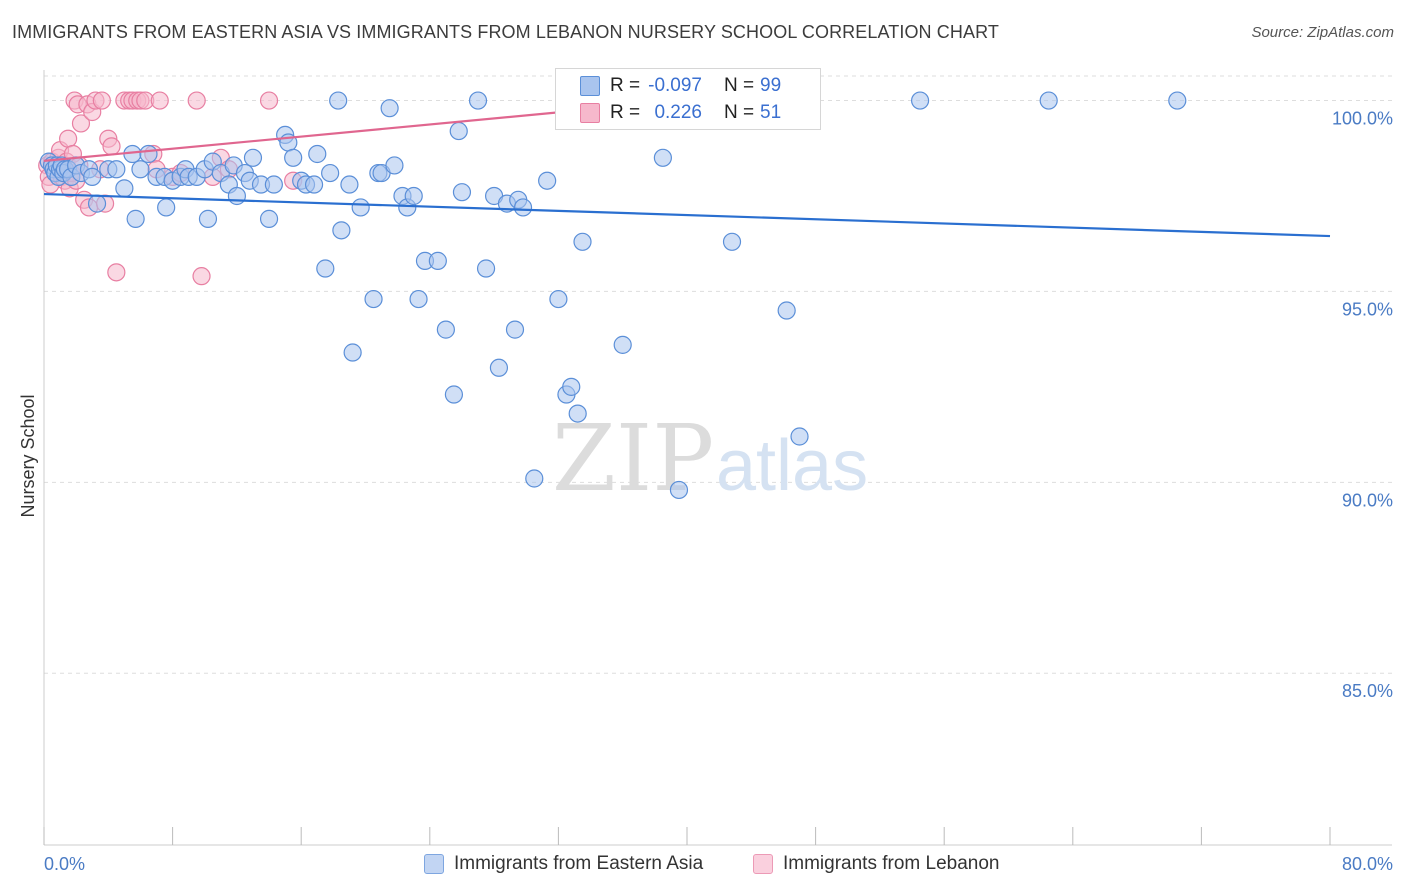 This screenshot has width=1406, height=892. What do you see at coordinates (771, 112) in the screenshot?
I see `legend-n-value: 51` at bounding box center [771, 112].